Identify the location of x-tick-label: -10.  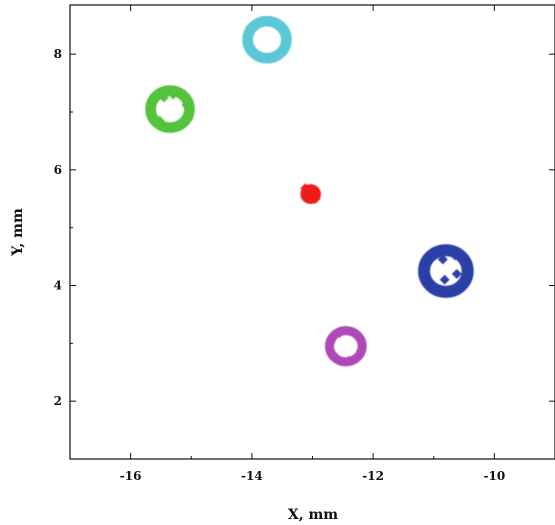
(495, 476).